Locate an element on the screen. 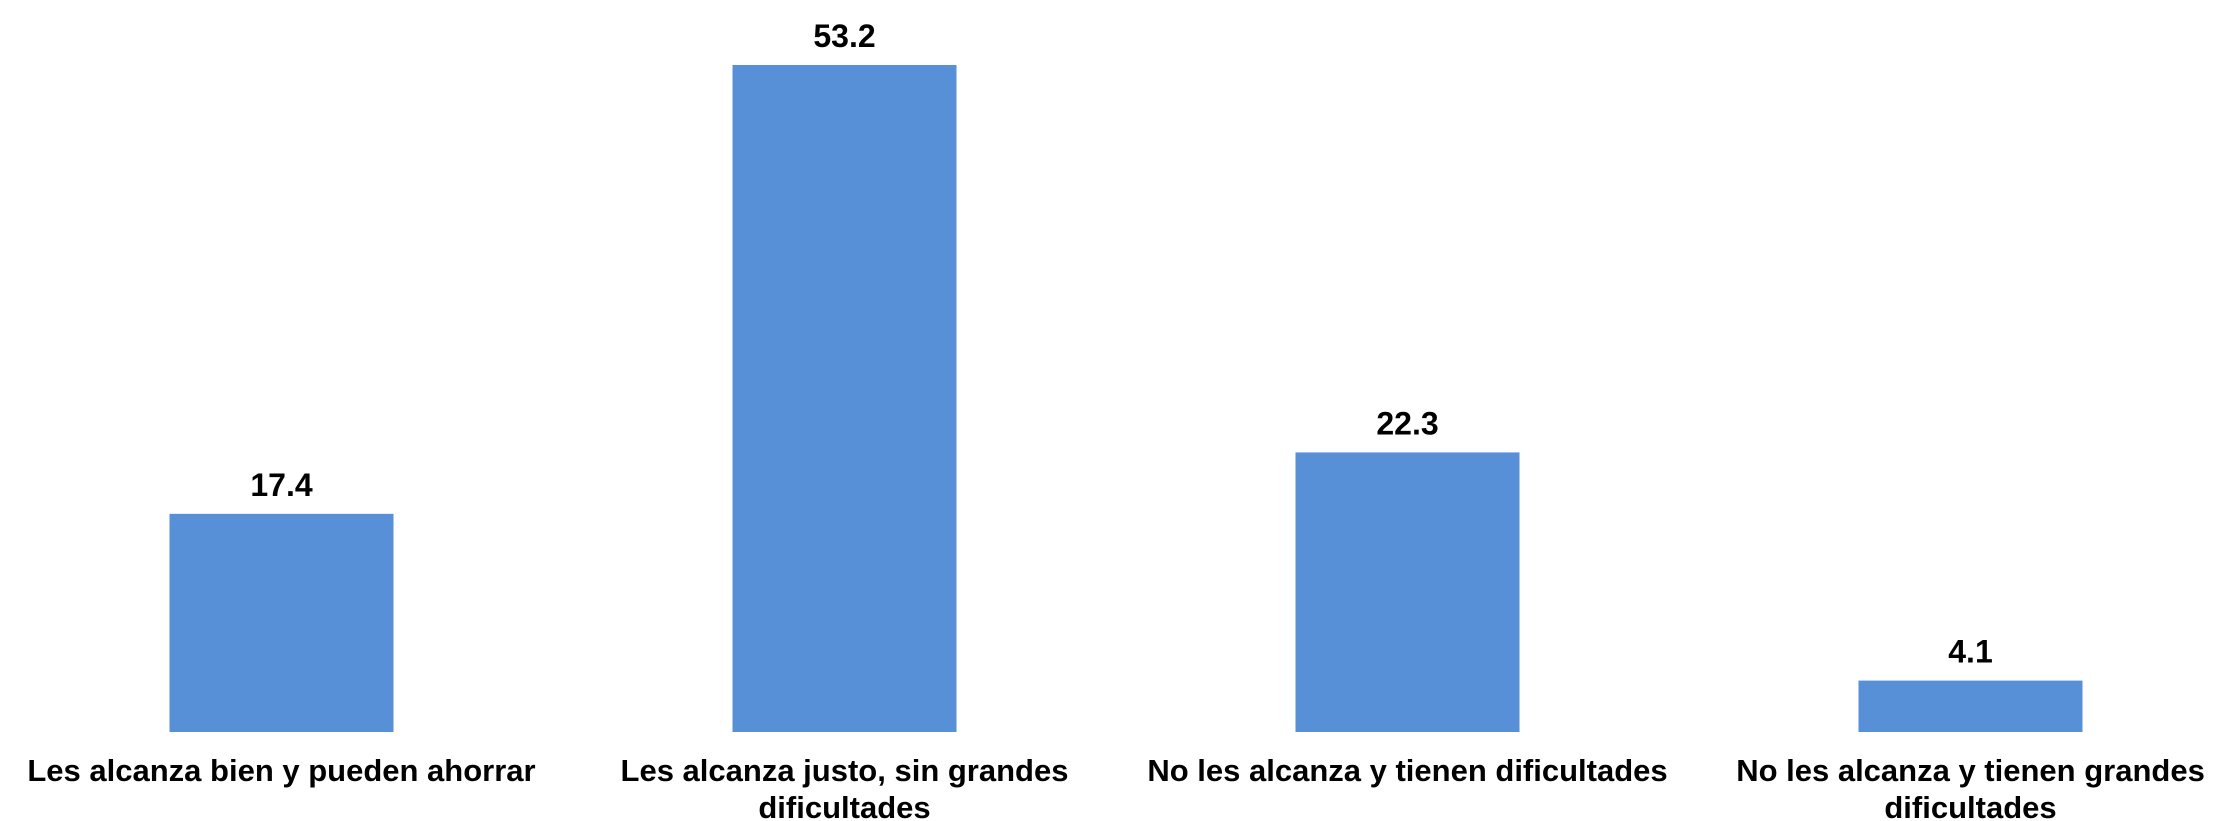  category-label-line: Les alcanza justo, sin grandes is located at coordinates (845, 770).